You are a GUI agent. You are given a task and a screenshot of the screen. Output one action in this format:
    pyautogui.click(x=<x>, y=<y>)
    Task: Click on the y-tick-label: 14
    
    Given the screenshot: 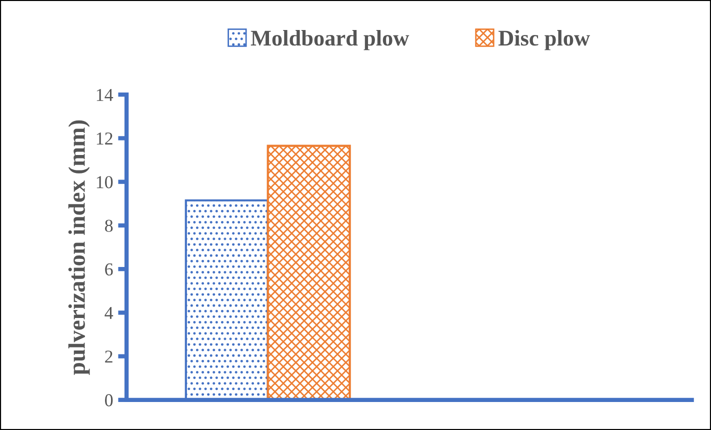 What is the action you would take?
    pyautogui.click(x=105, y=94)
    